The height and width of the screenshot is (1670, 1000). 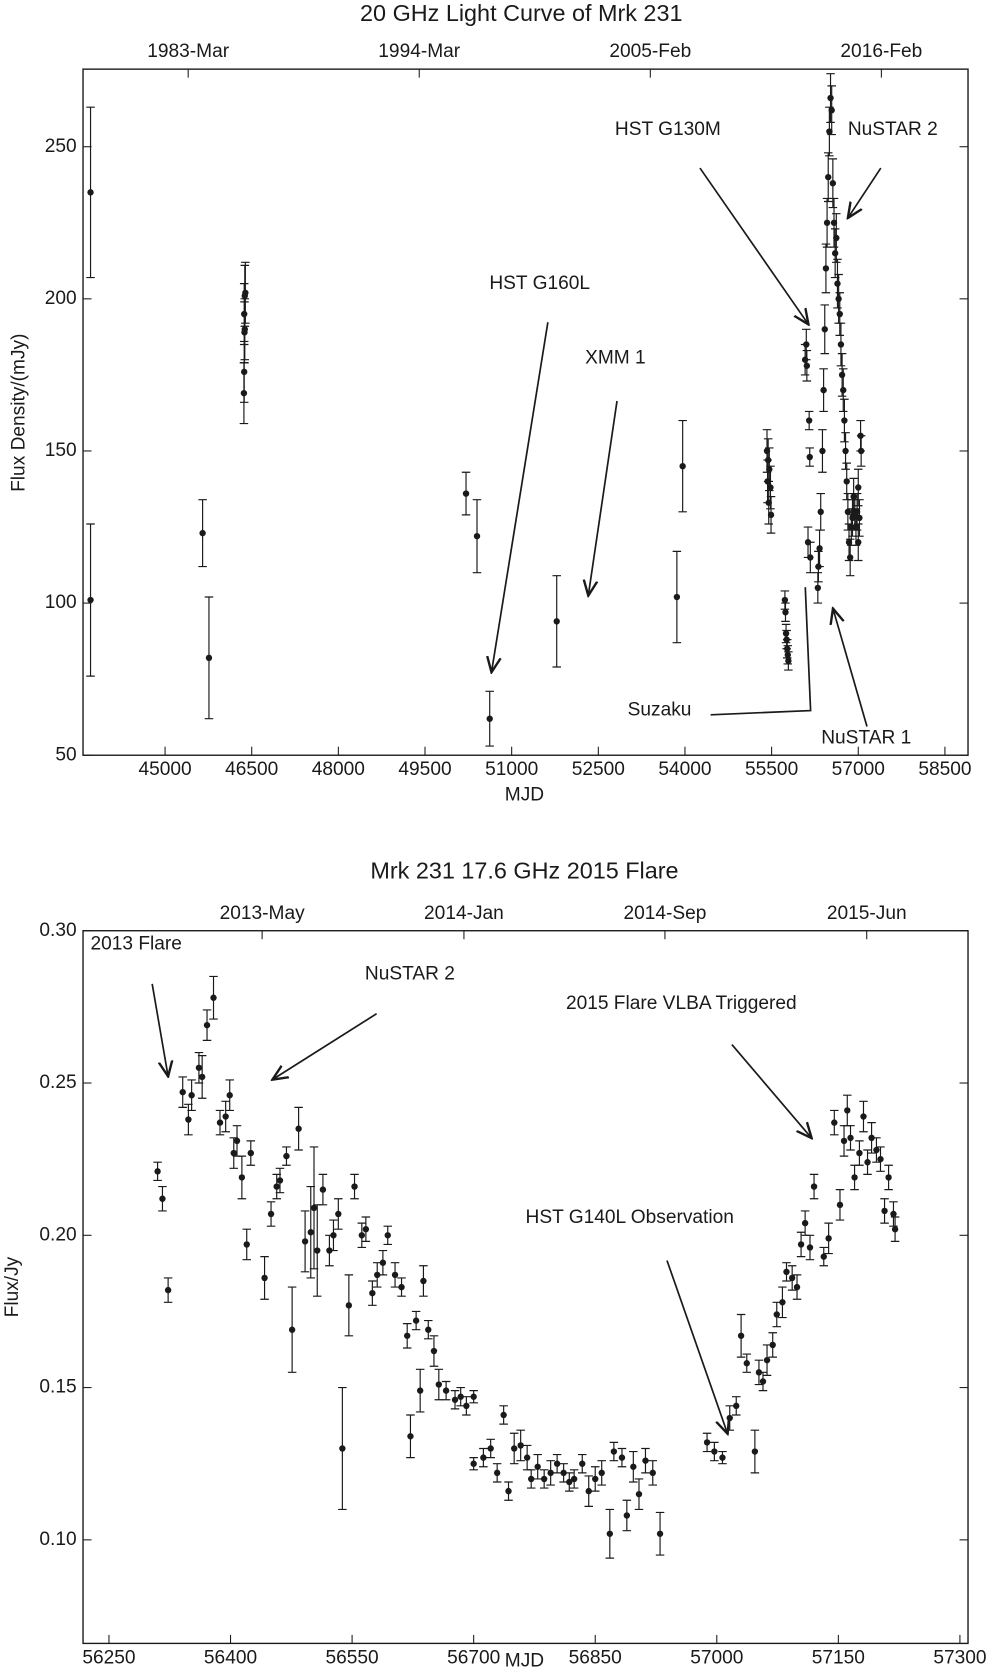 What do you see at coordinates (352, 1657) in the screenshot?
I see `x-tick-label: 56550` at bounding box center [352, 1657].